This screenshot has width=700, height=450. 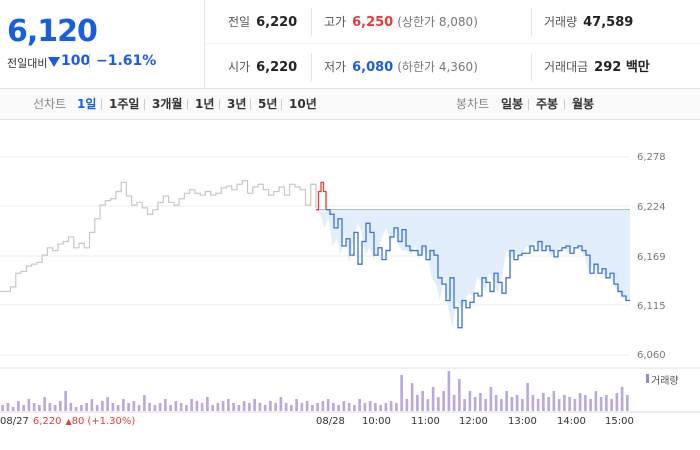 I want to click on tab-weekly: 주봉, so click(x=547, y=104).